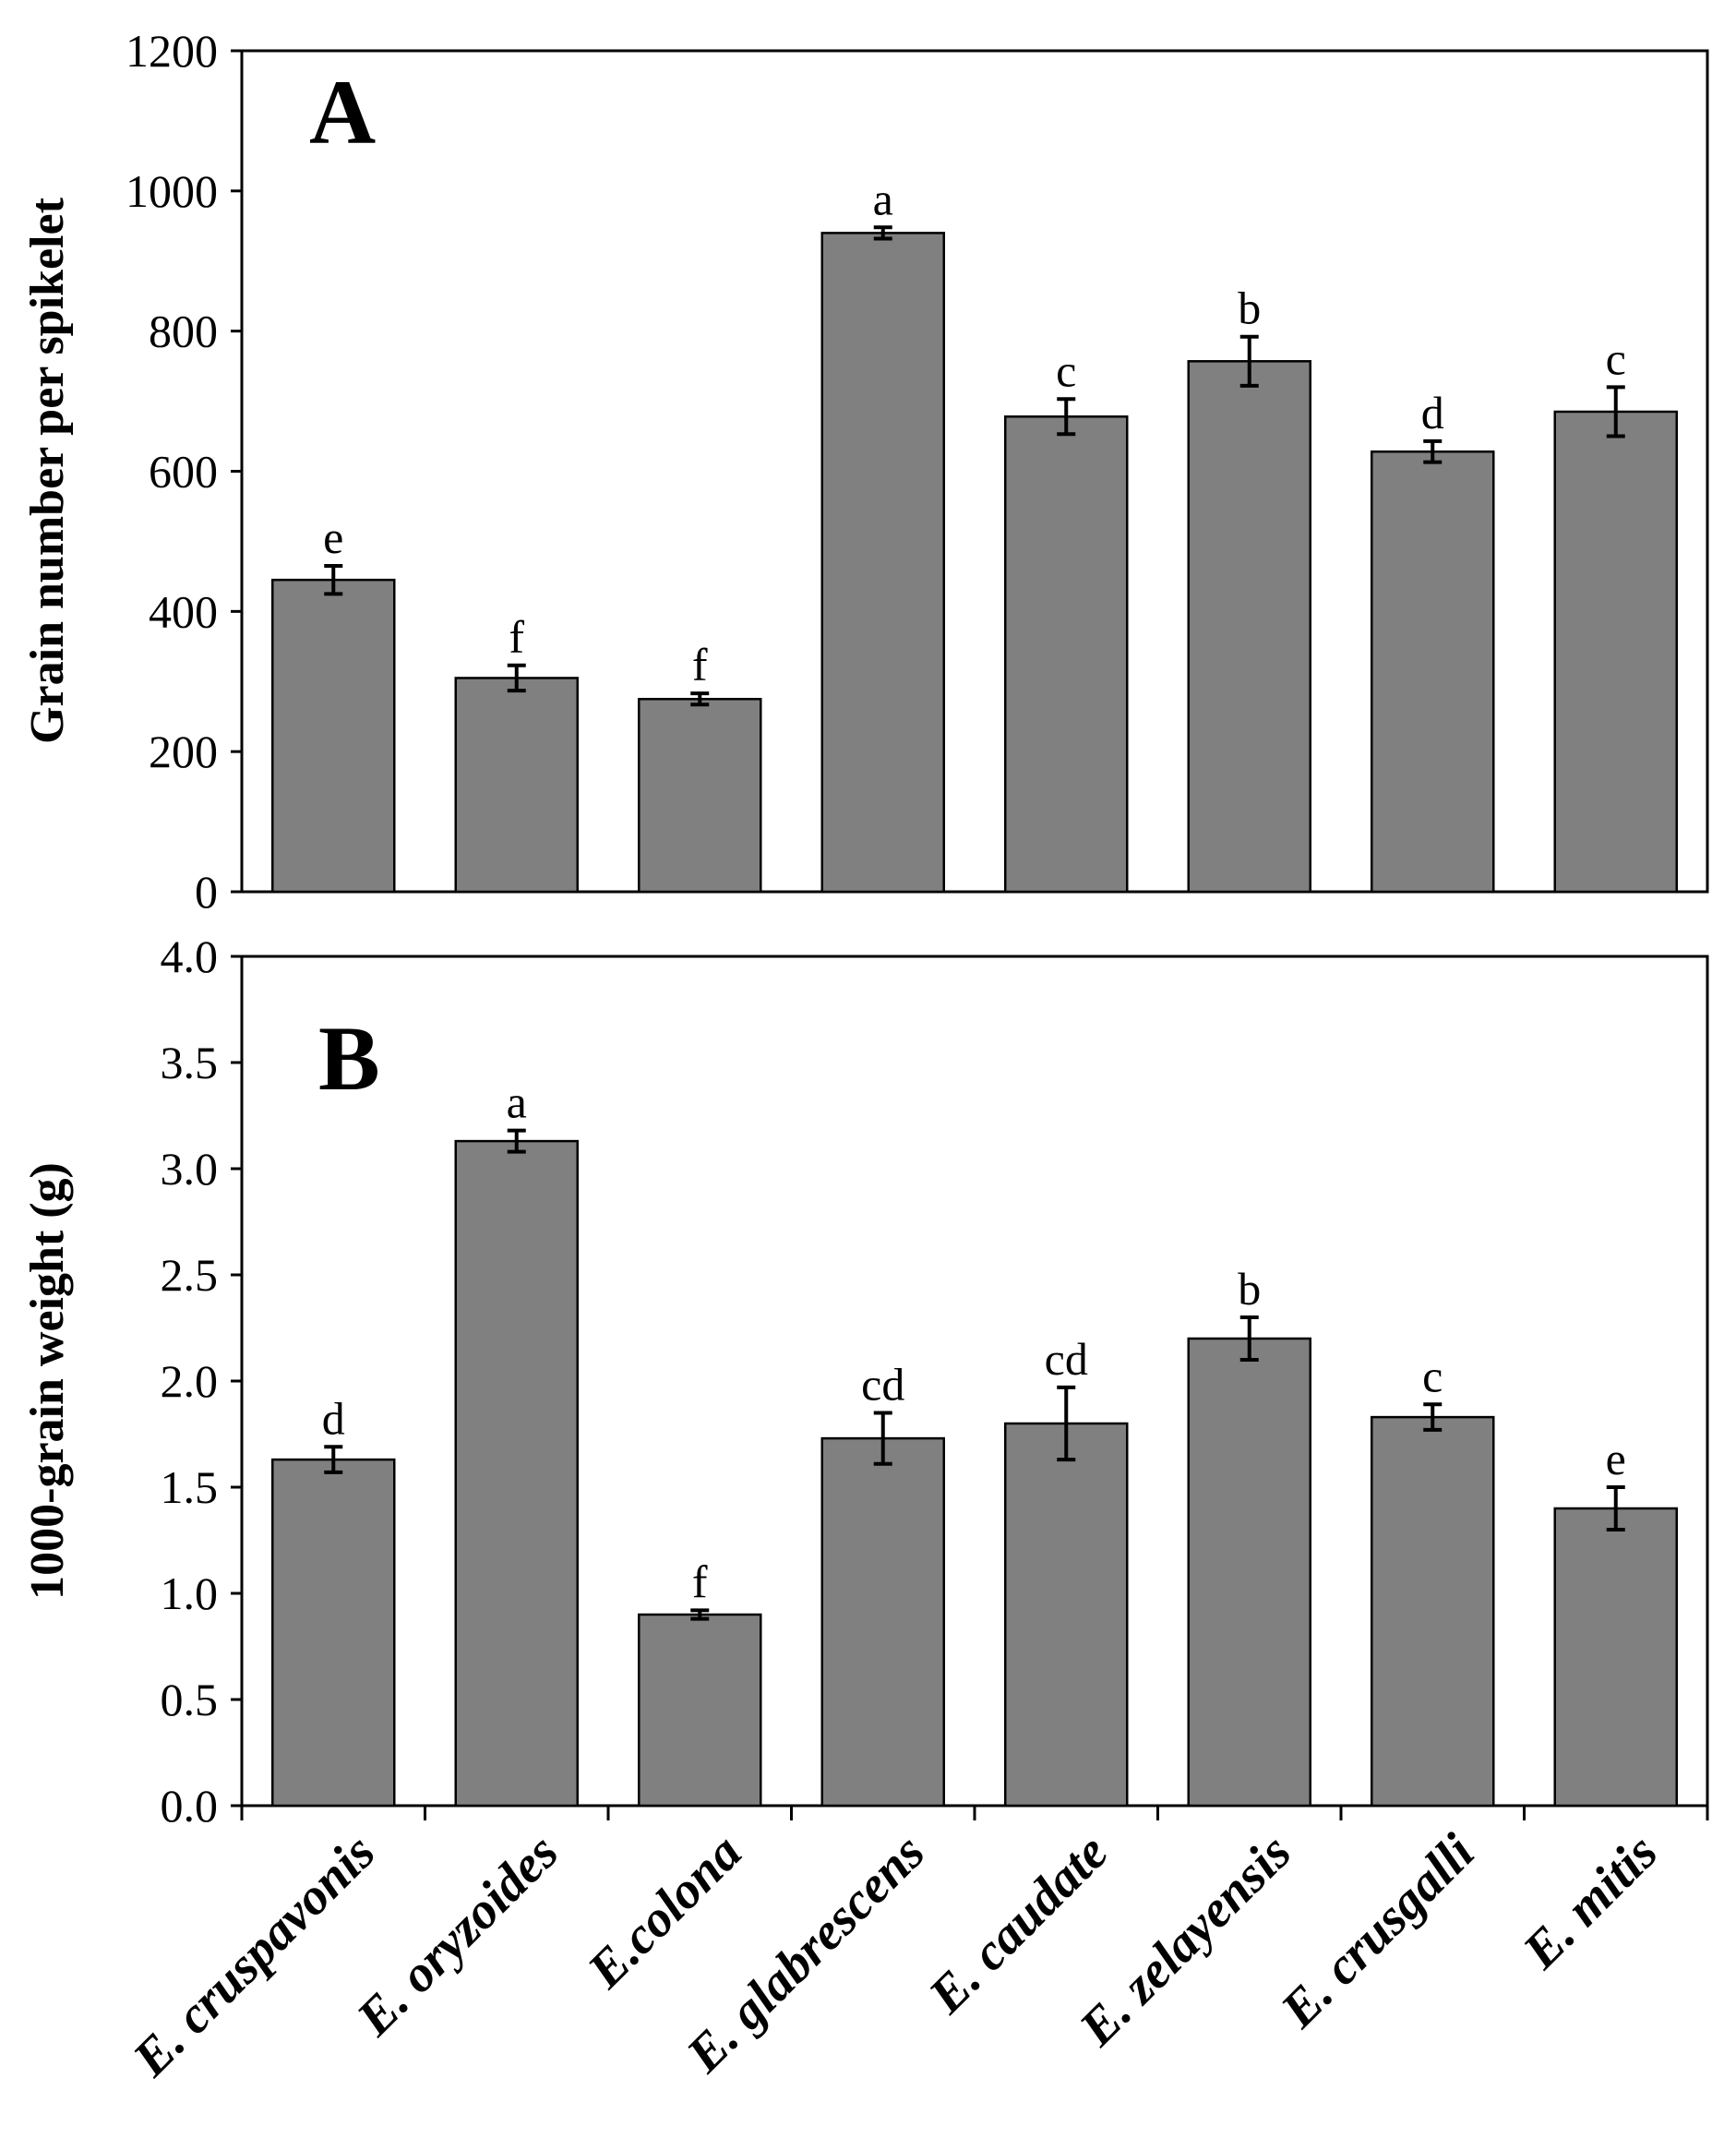 This screenshot has height=2150, width=1736. Describe the element at coordinates (190, 1275) in the screenshot. I see `y-tick-label: 2.5` at that location.